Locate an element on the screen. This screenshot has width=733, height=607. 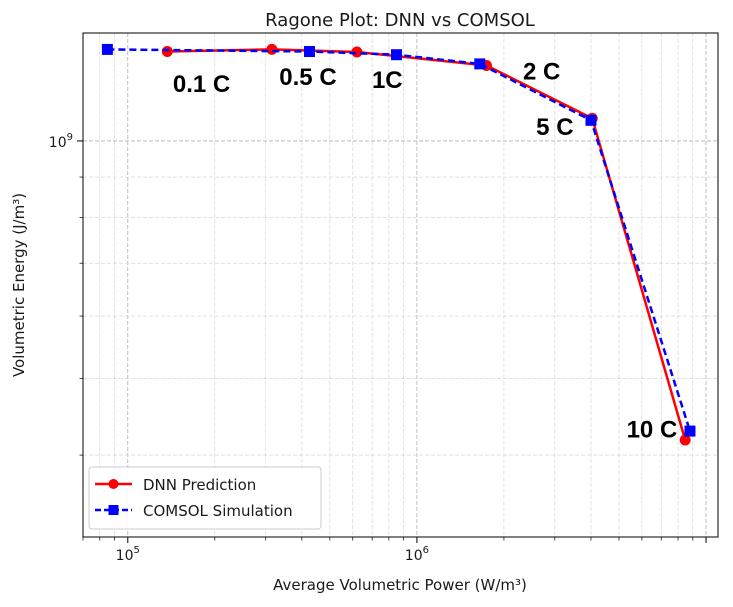
x-tick-label: 10⁶ is located at coordinates (417, 554).